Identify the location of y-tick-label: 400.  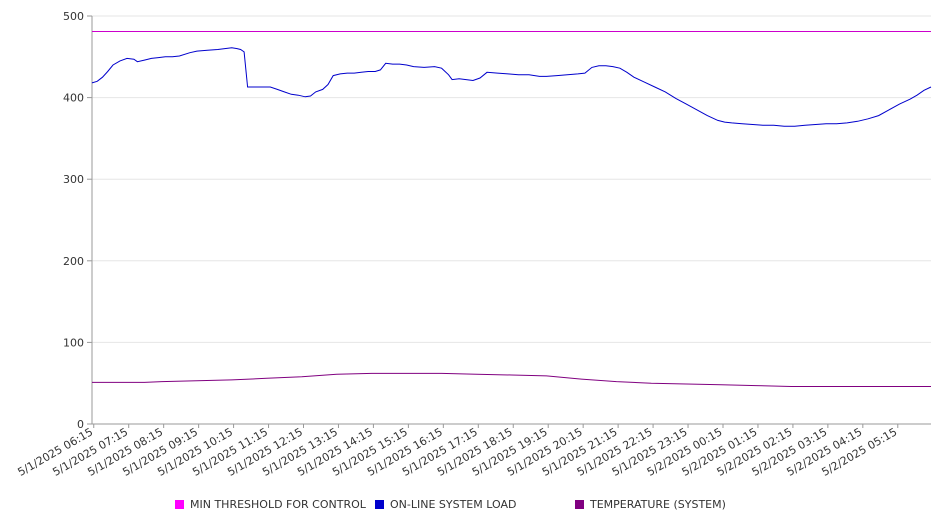
(73, 98).